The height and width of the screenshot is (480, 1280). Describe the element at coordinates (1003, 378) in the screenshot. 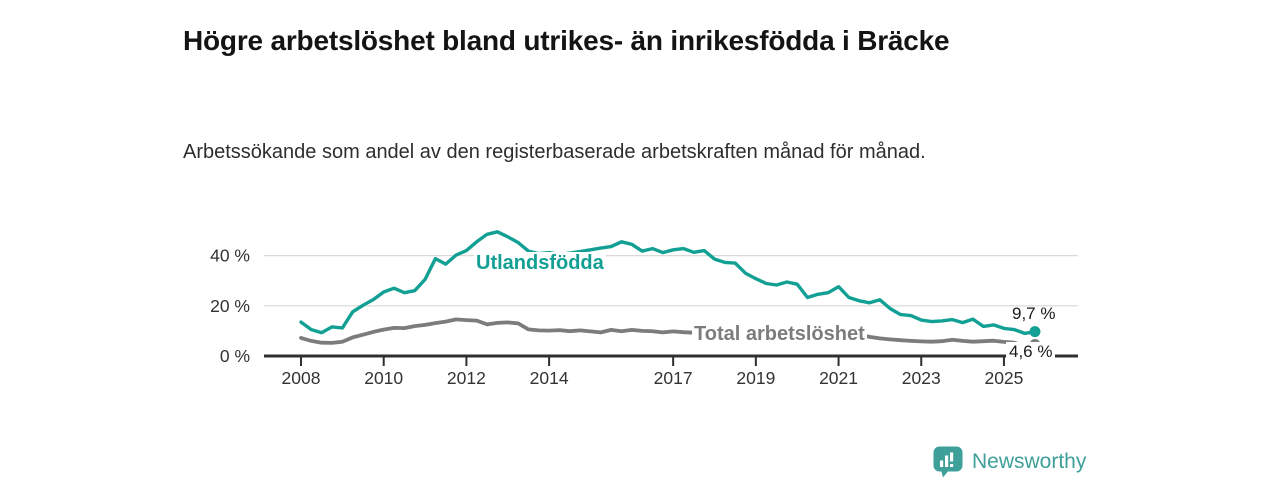

I see `x-axis-tick-label: 2025` at that location.